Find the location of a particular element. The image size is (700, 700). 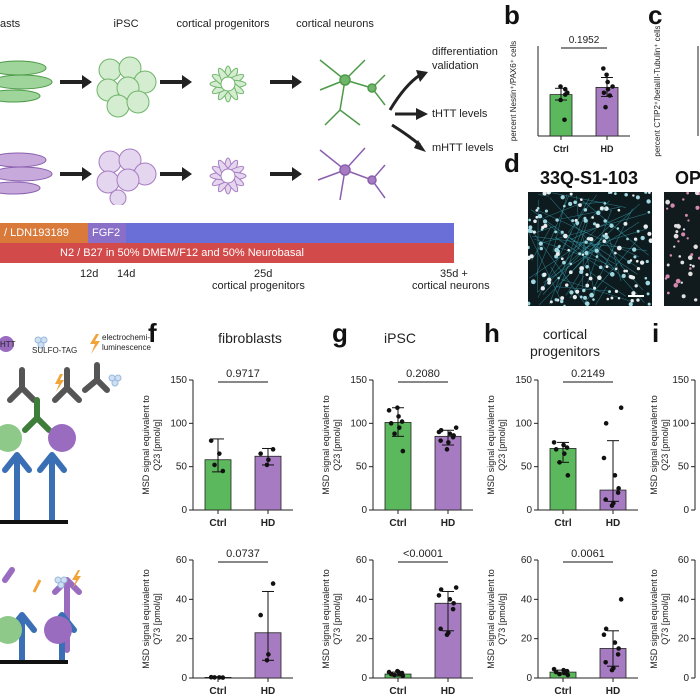

chart-b: percent Nestin⁺/PAX6⁺ cells Ctrl HD 0.1952 is located at coordinates (569, 94).